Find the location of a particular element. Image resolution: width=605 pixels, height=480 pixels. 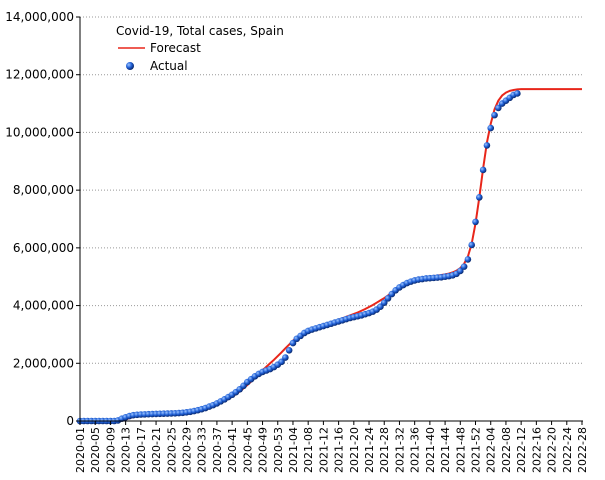

y-tick-label: 10,000,000 is located at coordinates (39, 132).